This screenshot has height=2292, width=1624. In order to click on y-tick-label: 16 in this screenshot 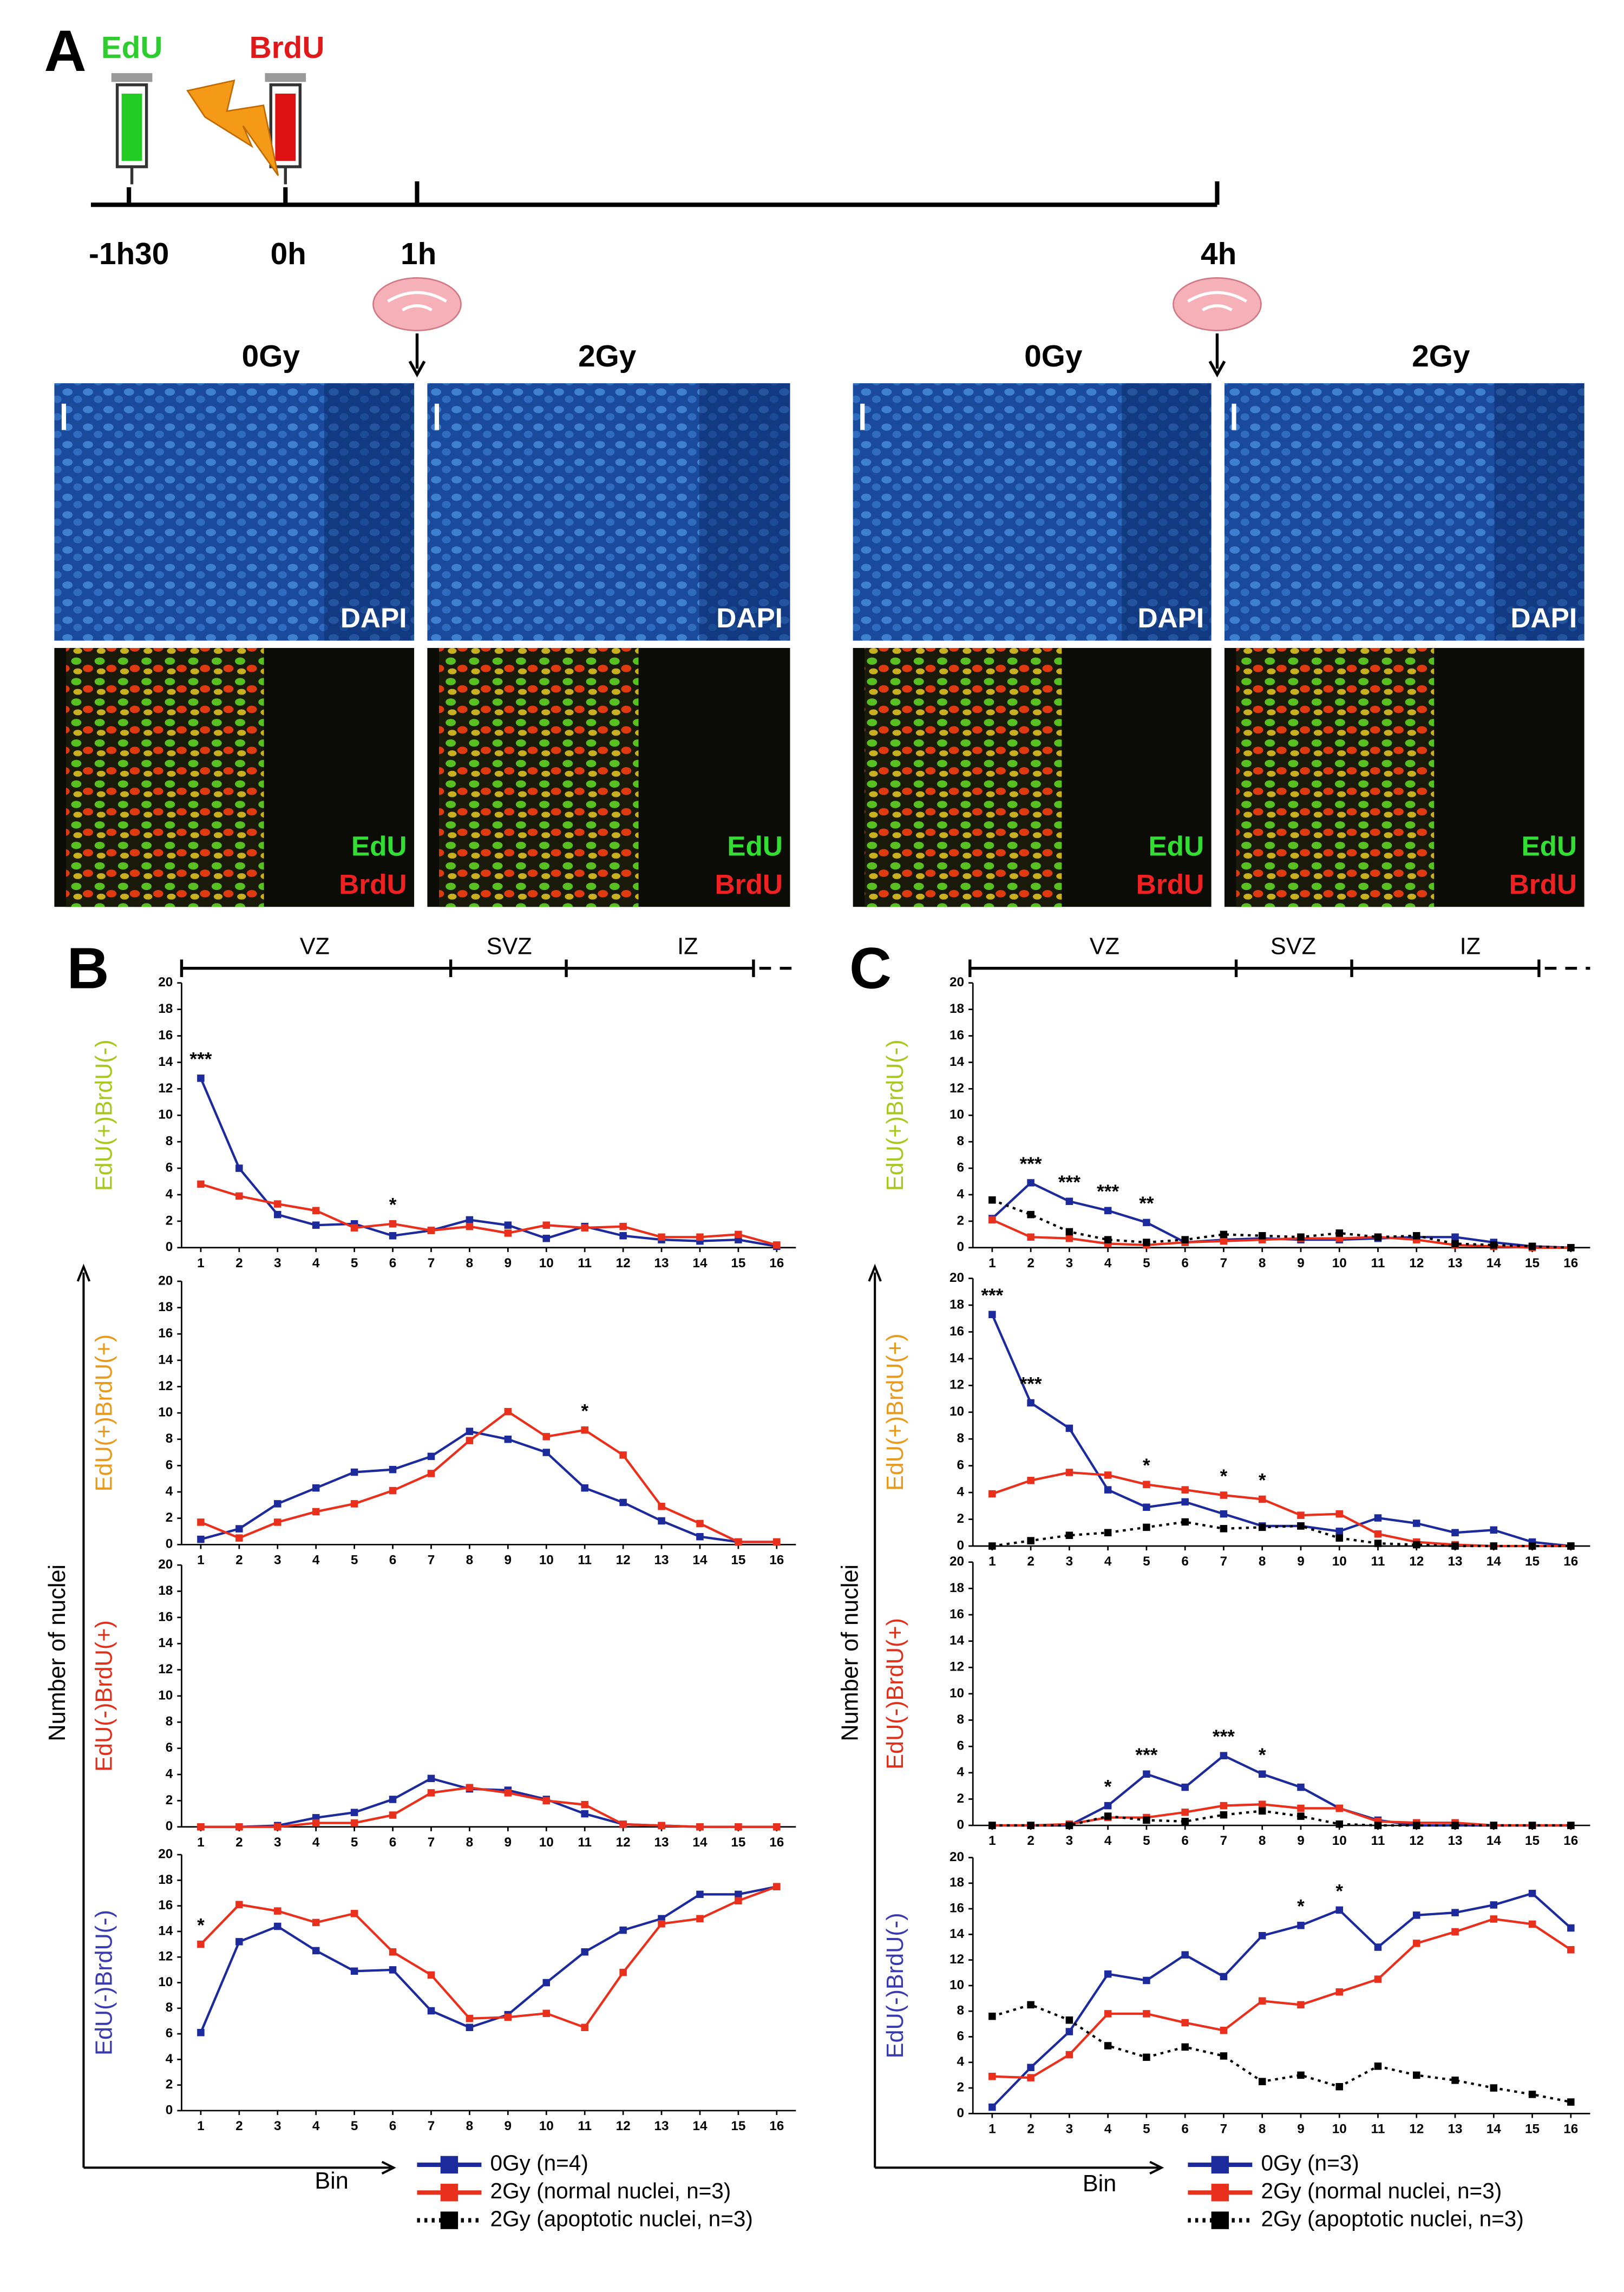, I will do `click(165, 1035)`.